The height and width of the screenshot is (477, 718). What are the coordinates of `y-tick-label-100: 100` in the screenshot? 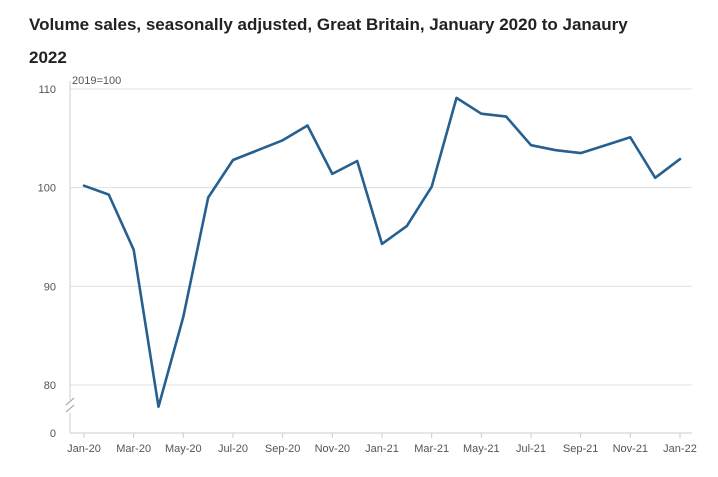 It's located at (47, 189).